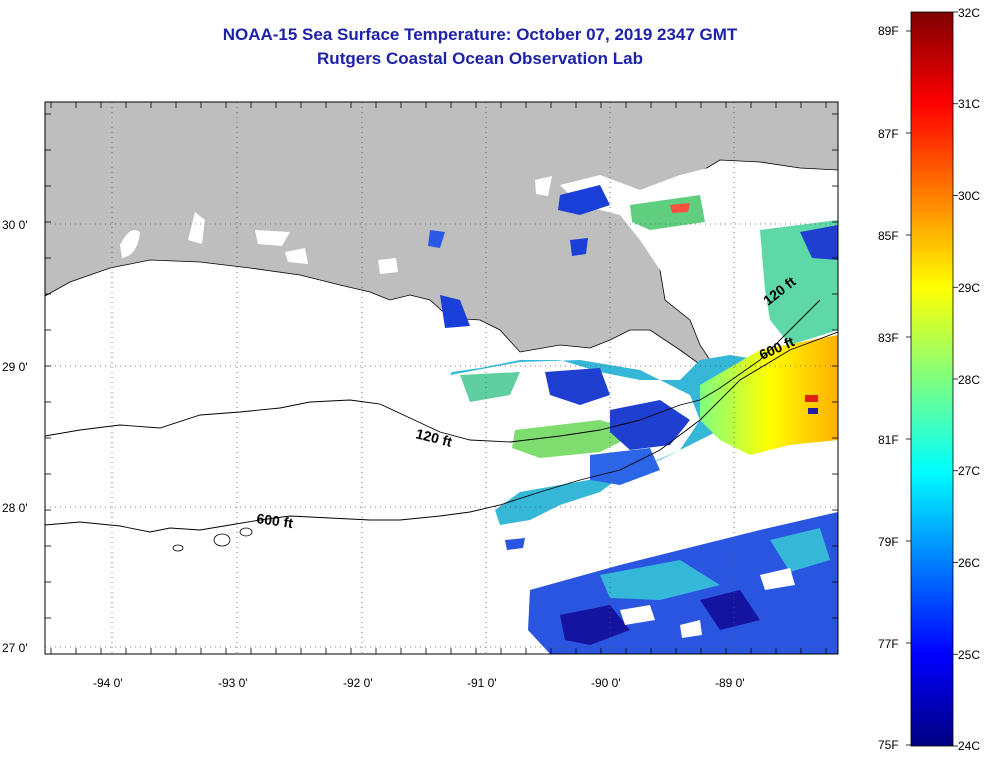 This screenshot has height=761, width=992. I want to click on lon-label: -92 0', so click(358, 683).